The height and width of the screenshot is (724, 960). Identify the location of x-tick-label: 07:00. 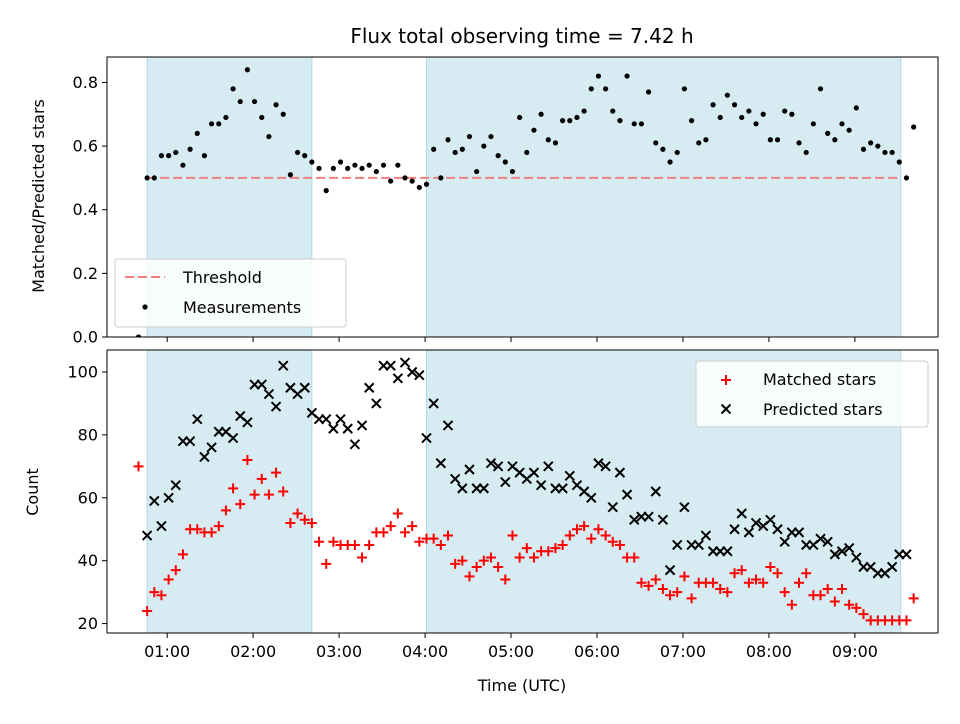
(683, 651).